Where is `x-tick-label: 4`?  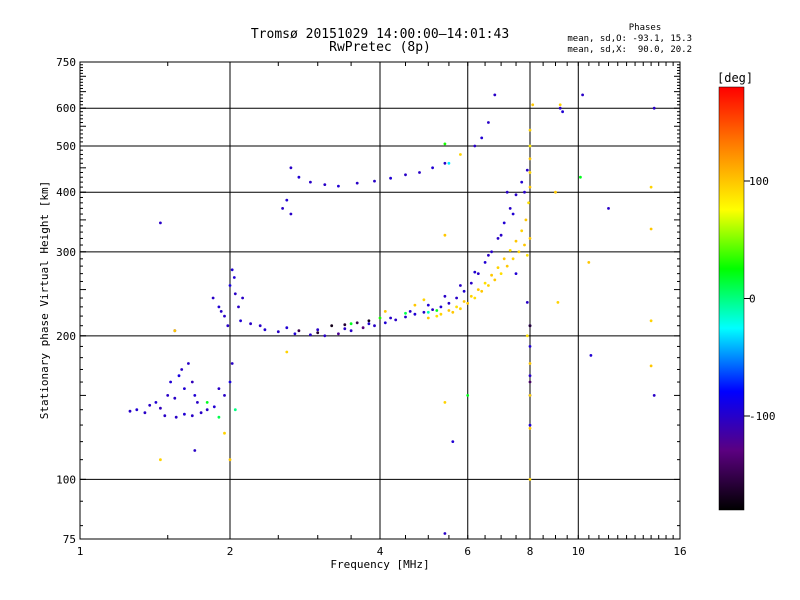
x-tick-label: 4 is located at coordinates (380, 551).